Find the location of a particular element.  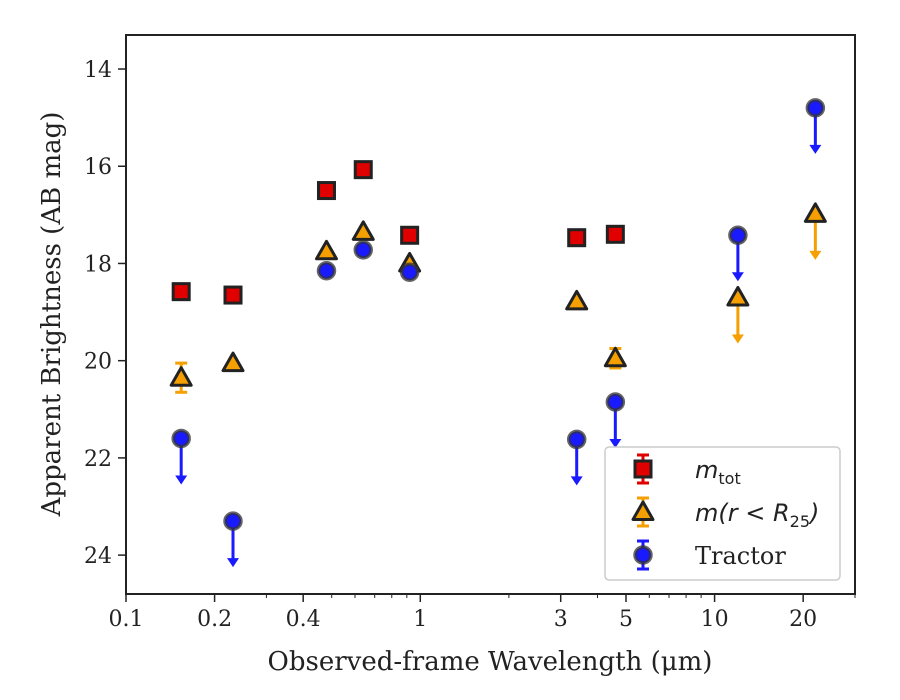

legend-box is located at coordinates (722, 513).